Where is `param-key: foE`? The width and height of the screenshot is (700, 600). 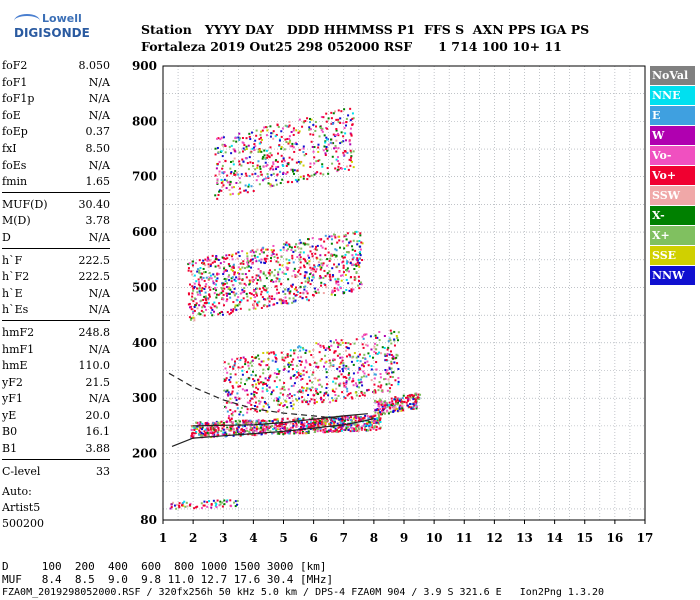
param-key: foE is located at coordinates (11, 115).